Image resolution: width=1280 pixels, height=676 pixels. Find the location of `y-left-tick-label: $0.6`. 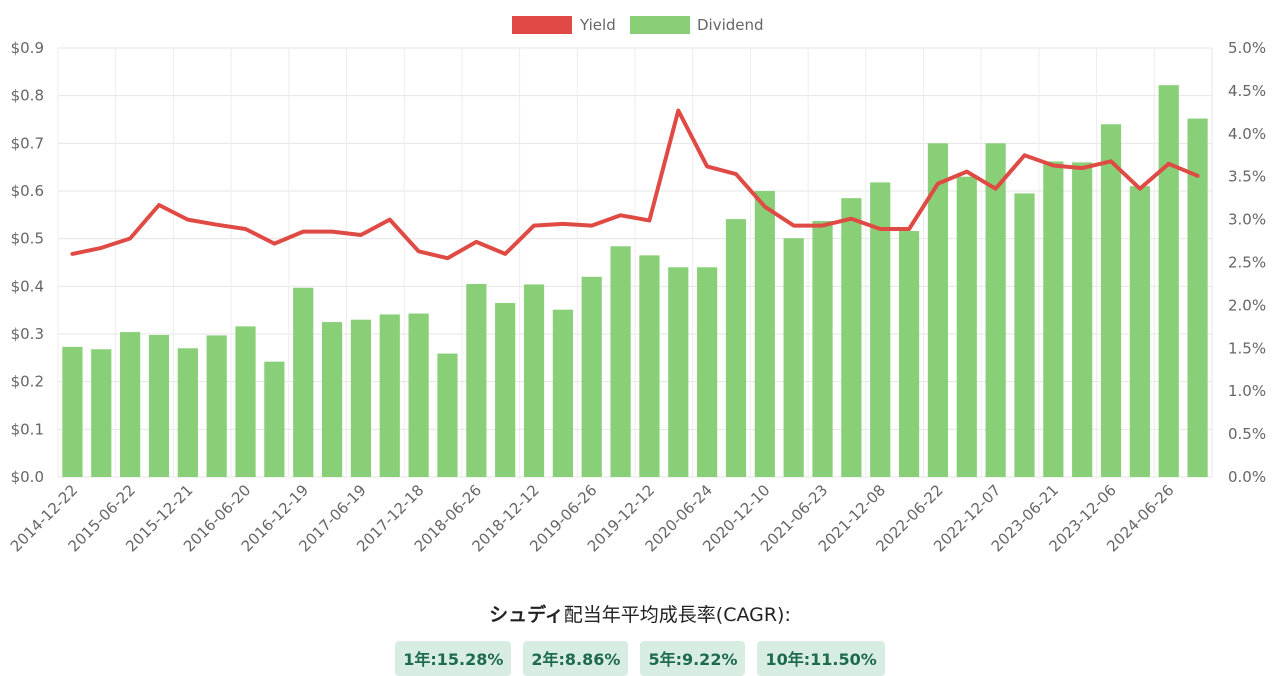

y-left-tick-label: $0.6 is located at coordinates (27, 191).